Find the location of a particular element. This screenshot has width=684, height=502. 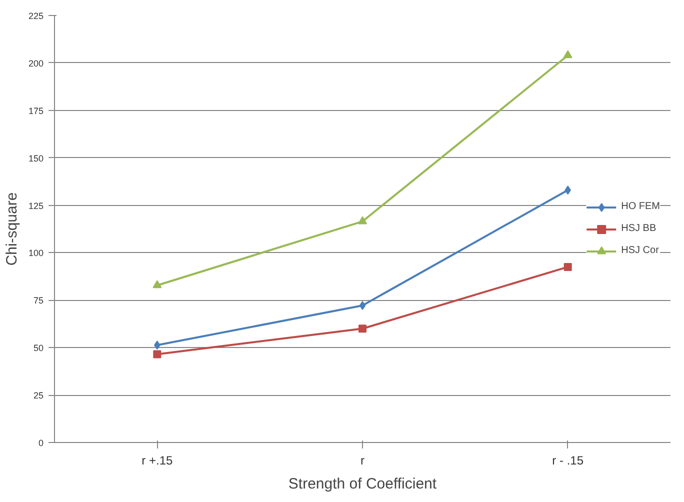

x-tick-label: r is located at coordinates (362, 461).